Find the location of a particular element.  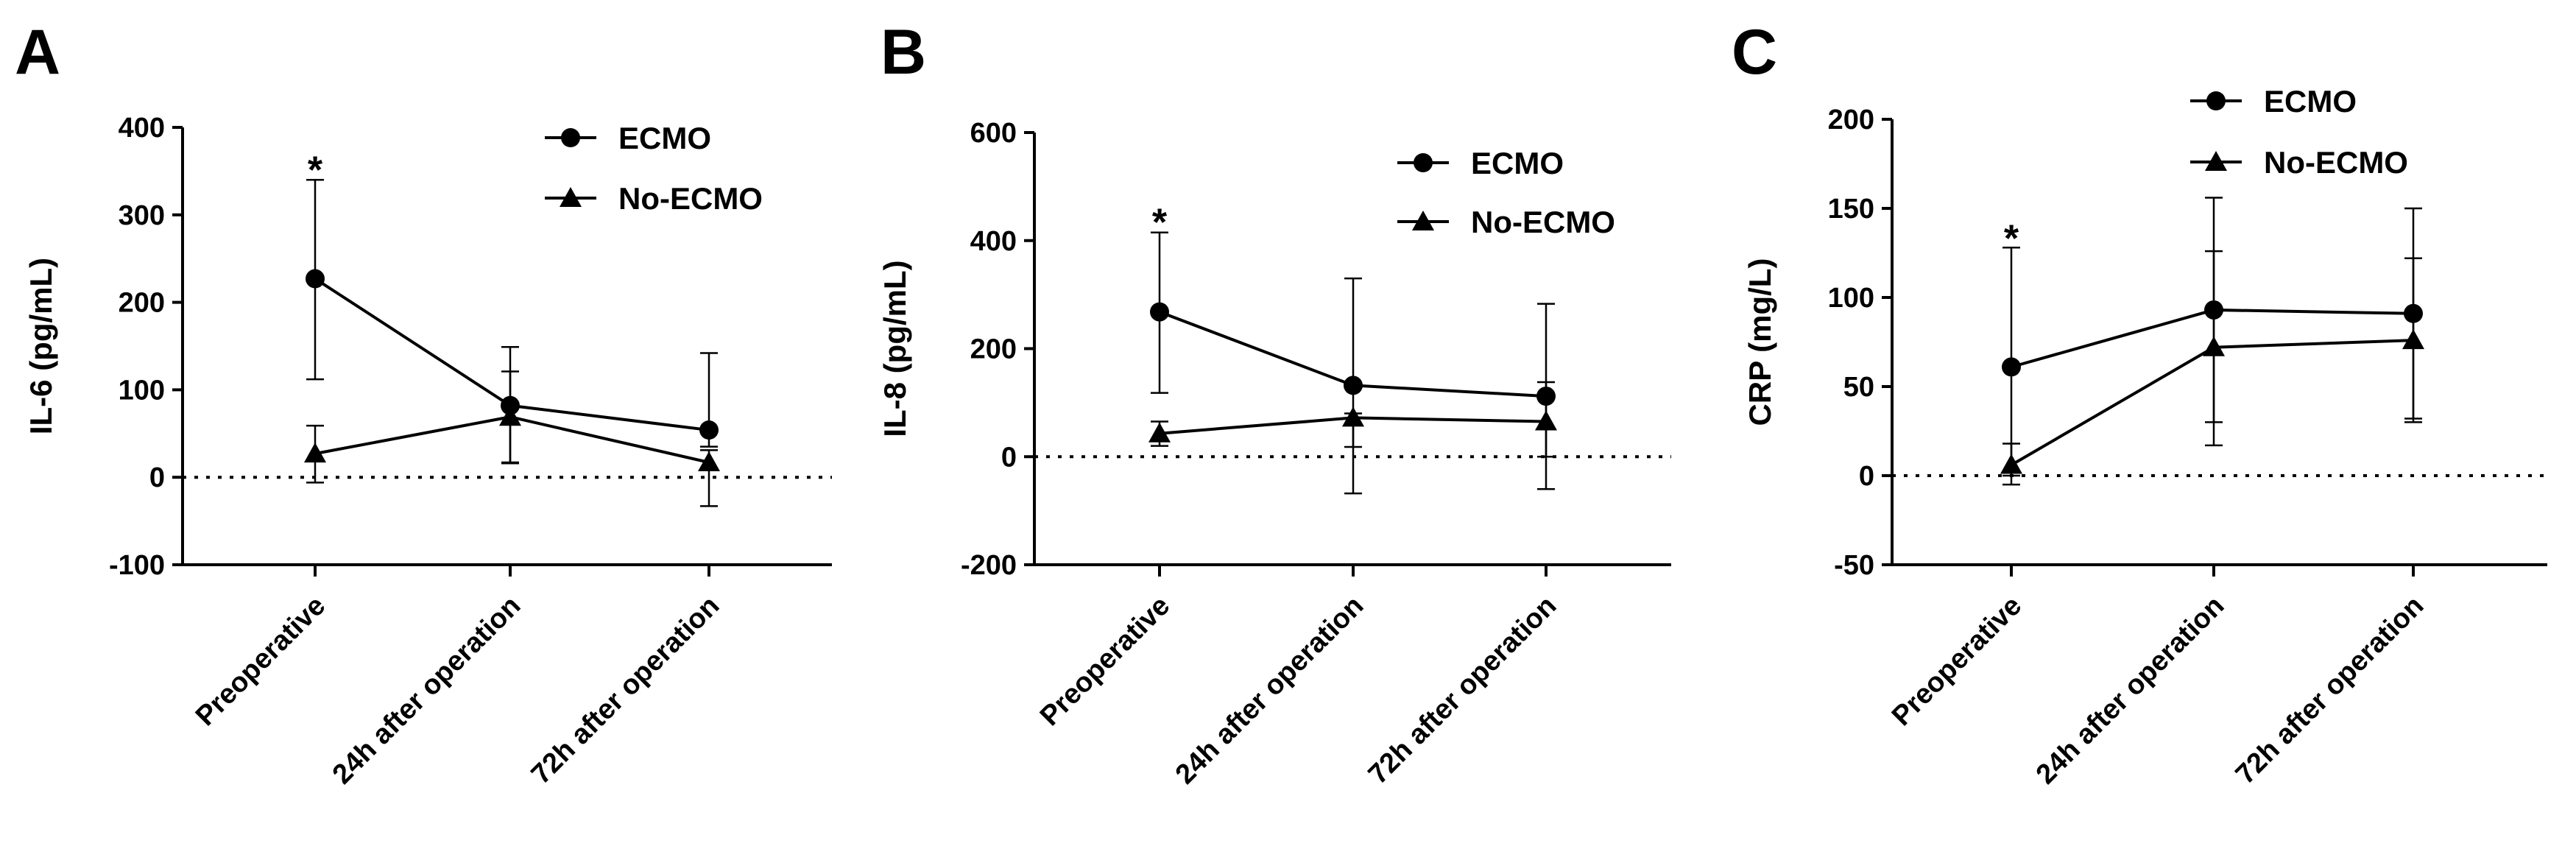

series-ecmo is located at coordinates (512, 322).